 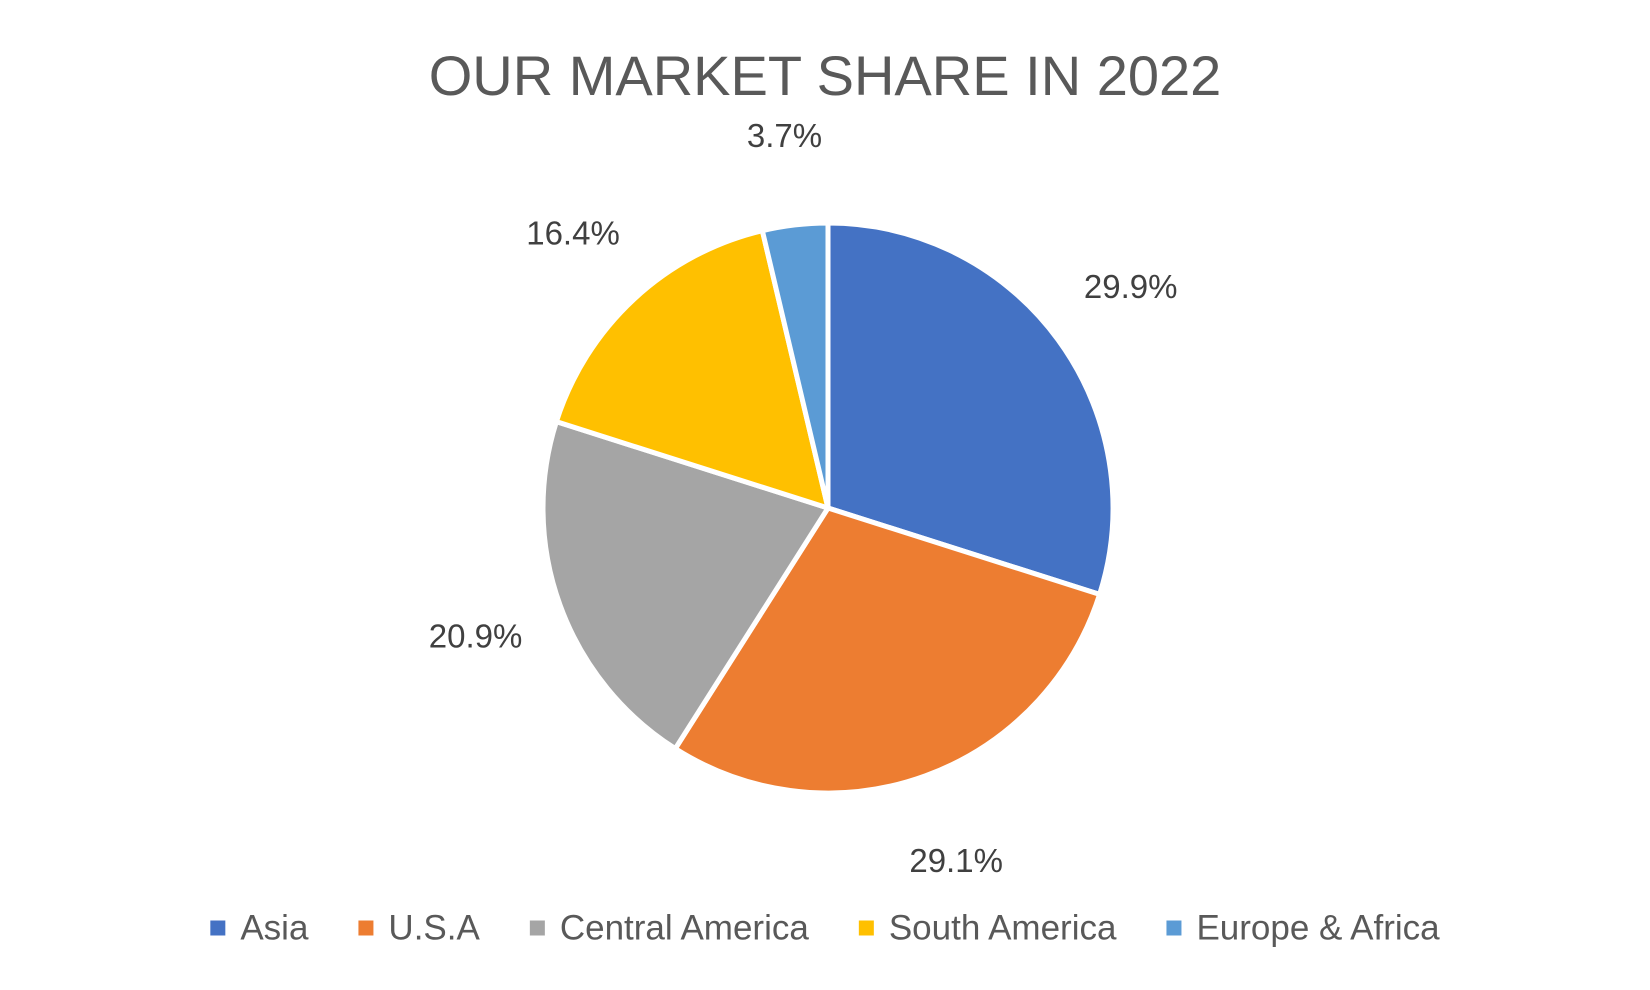 What do you see at coordinates (692, 369) in the screenshot?
I see `pie-slice-south-america` at bounding box center [692, 369].